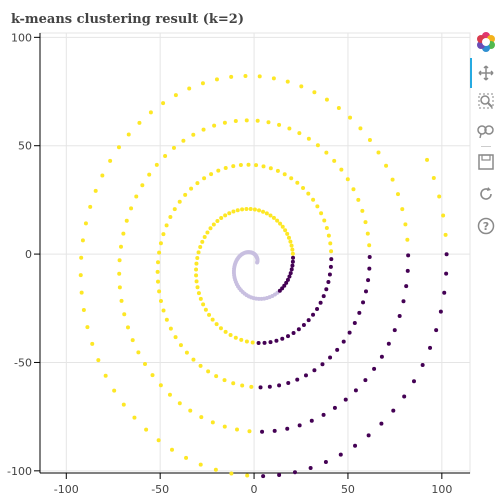 This screenshot has width=500, height=500. I want to click on save-icon, so click(486, 162).